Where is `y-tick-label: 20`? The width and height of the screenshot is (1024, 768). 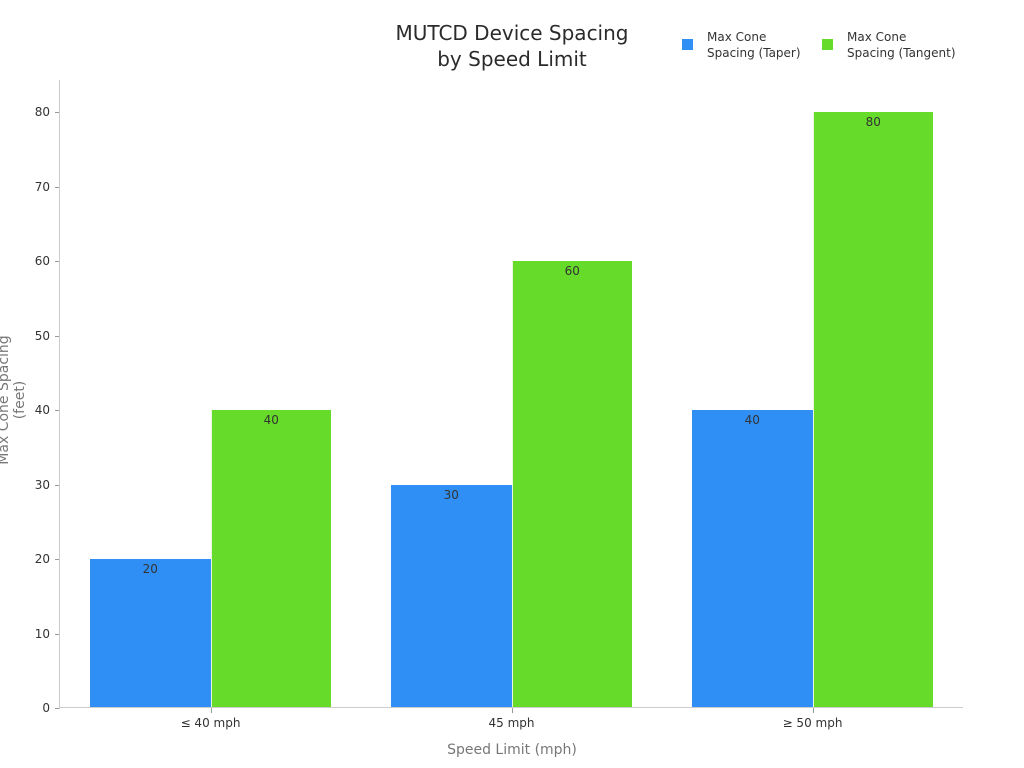
y-tick-label: 20 is located at coordinates (42, 559).